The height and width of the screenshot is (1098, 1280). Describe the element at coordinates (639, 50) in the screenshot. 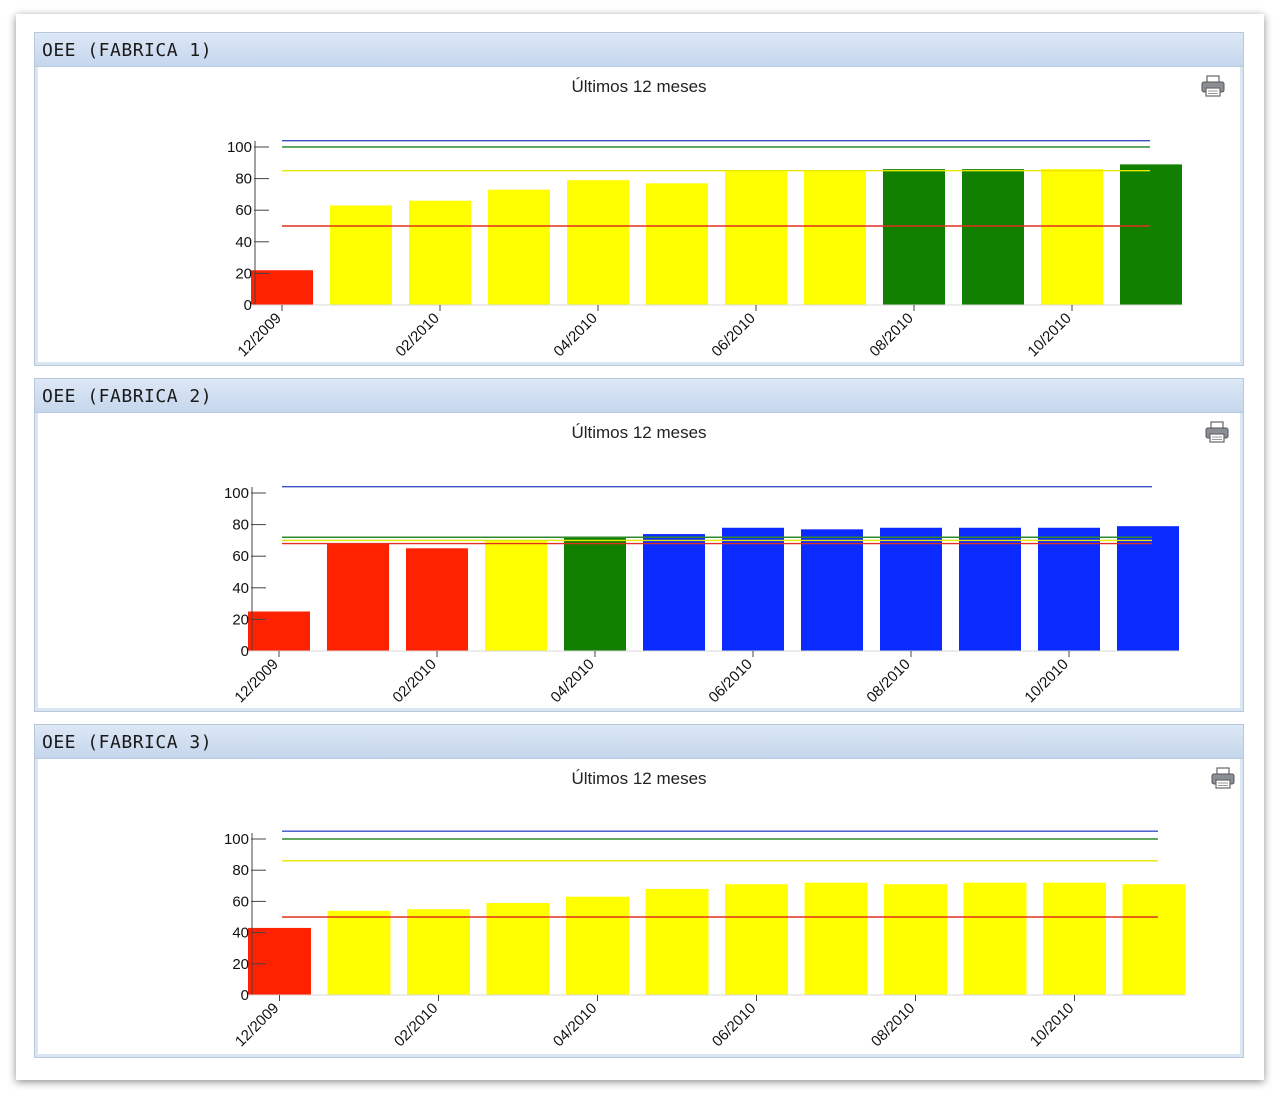

I see `panel-header: OEE (FABRICA 1)` at that location.